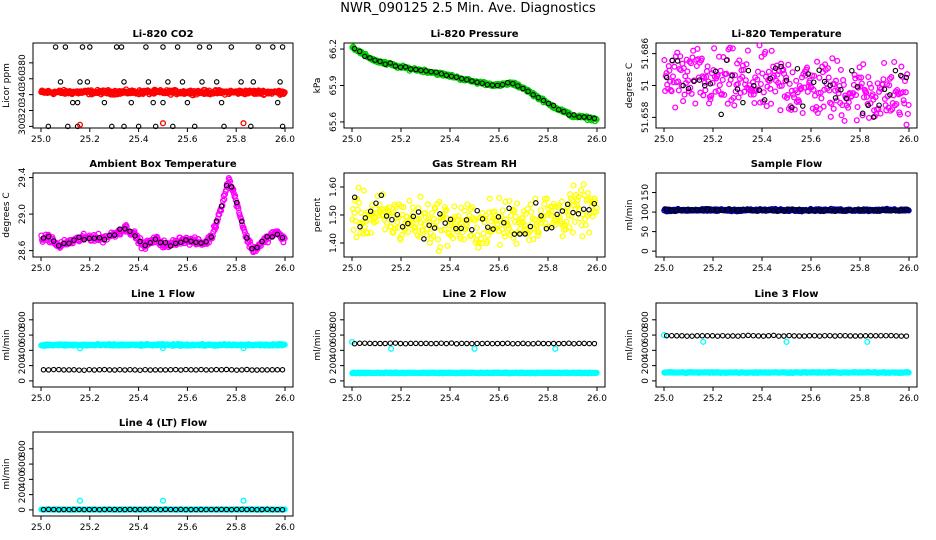  I want to click on x-tick-label: 25.4, so click(762, 140).